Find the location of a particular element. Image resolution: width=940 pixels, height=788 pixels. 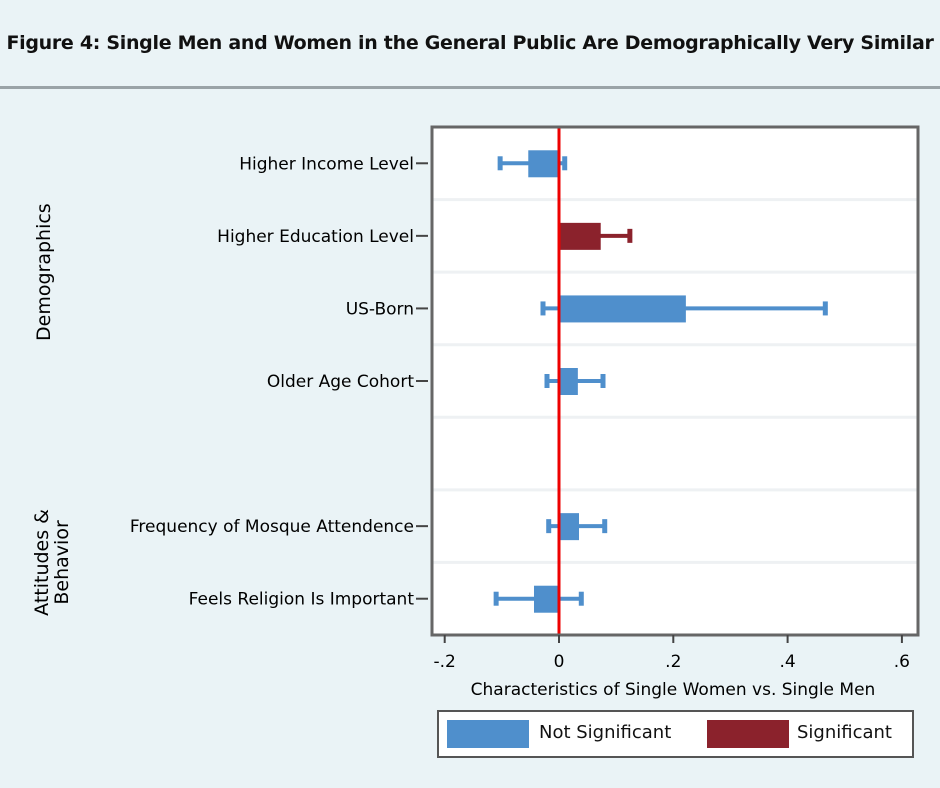

legend: Not Significant Significant is located at coordinates (675, 734).